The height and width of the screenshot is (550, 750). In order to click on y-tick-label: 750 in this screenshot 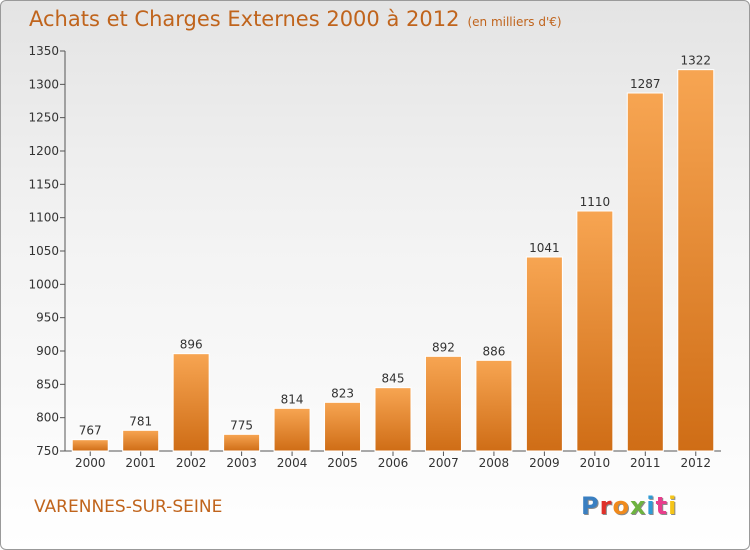, I will do `click(47, 451)`.